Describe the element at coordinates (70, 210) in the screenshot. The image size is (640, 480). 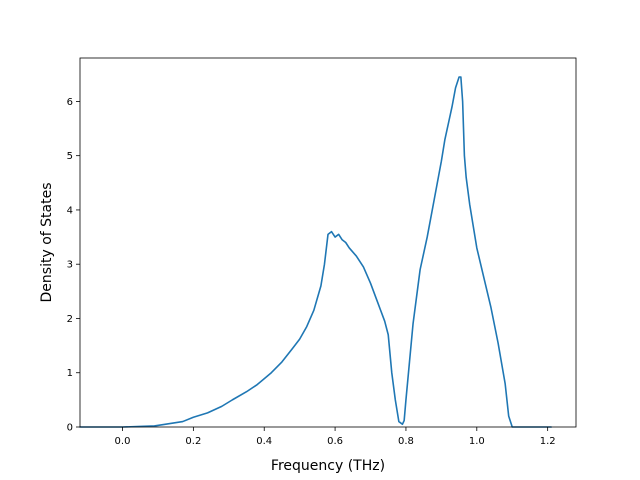
I see `y-tick-label: 4` at that location.